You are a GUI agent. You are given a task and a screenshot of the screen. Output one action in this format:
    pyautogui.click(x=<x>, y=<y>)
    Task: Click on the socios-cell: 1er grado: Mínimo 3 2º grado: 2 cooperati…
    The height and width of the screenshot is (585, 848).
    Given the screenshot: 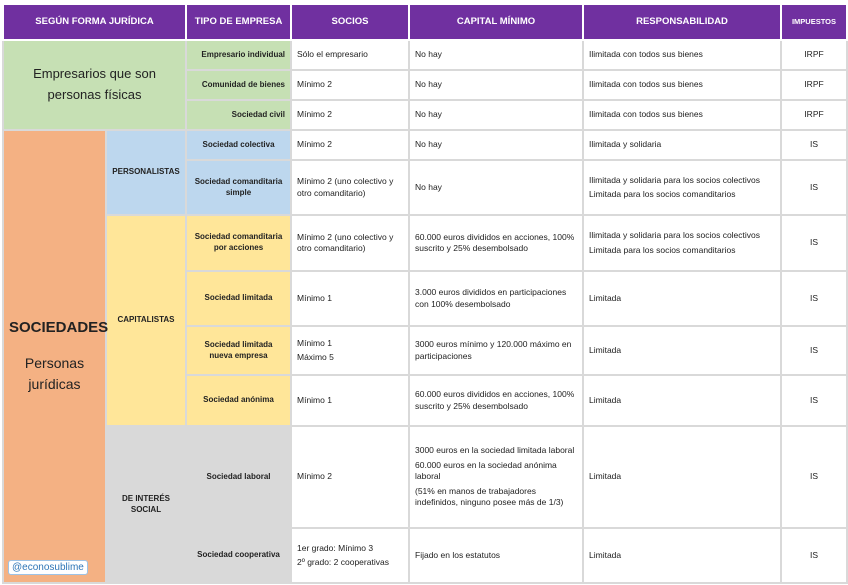 What is the action you would take?
    pyautogui.click(x=350, y=555)
    